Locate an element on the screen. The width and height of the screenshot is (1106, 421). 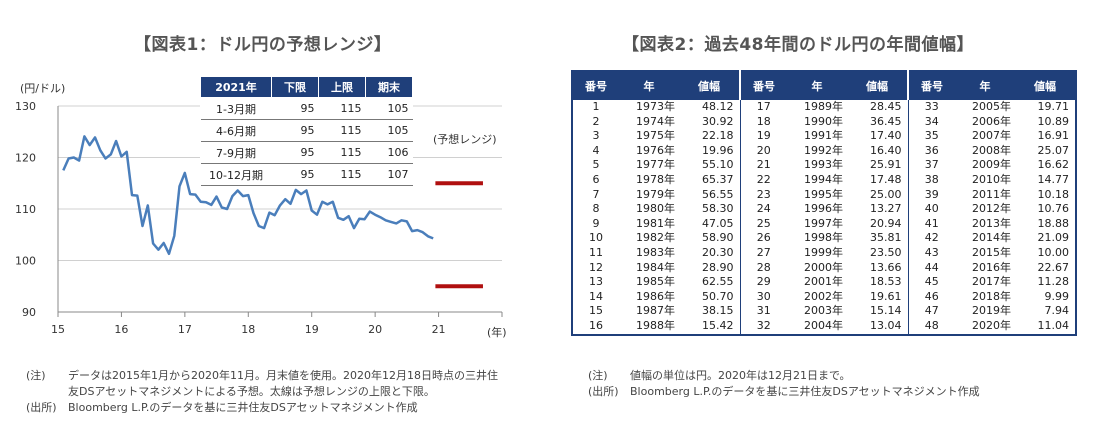
table-row: 13 1985年 62.55 29 2001年 18.53 45 2017年 11.28 is located at coordinates (824, 282).